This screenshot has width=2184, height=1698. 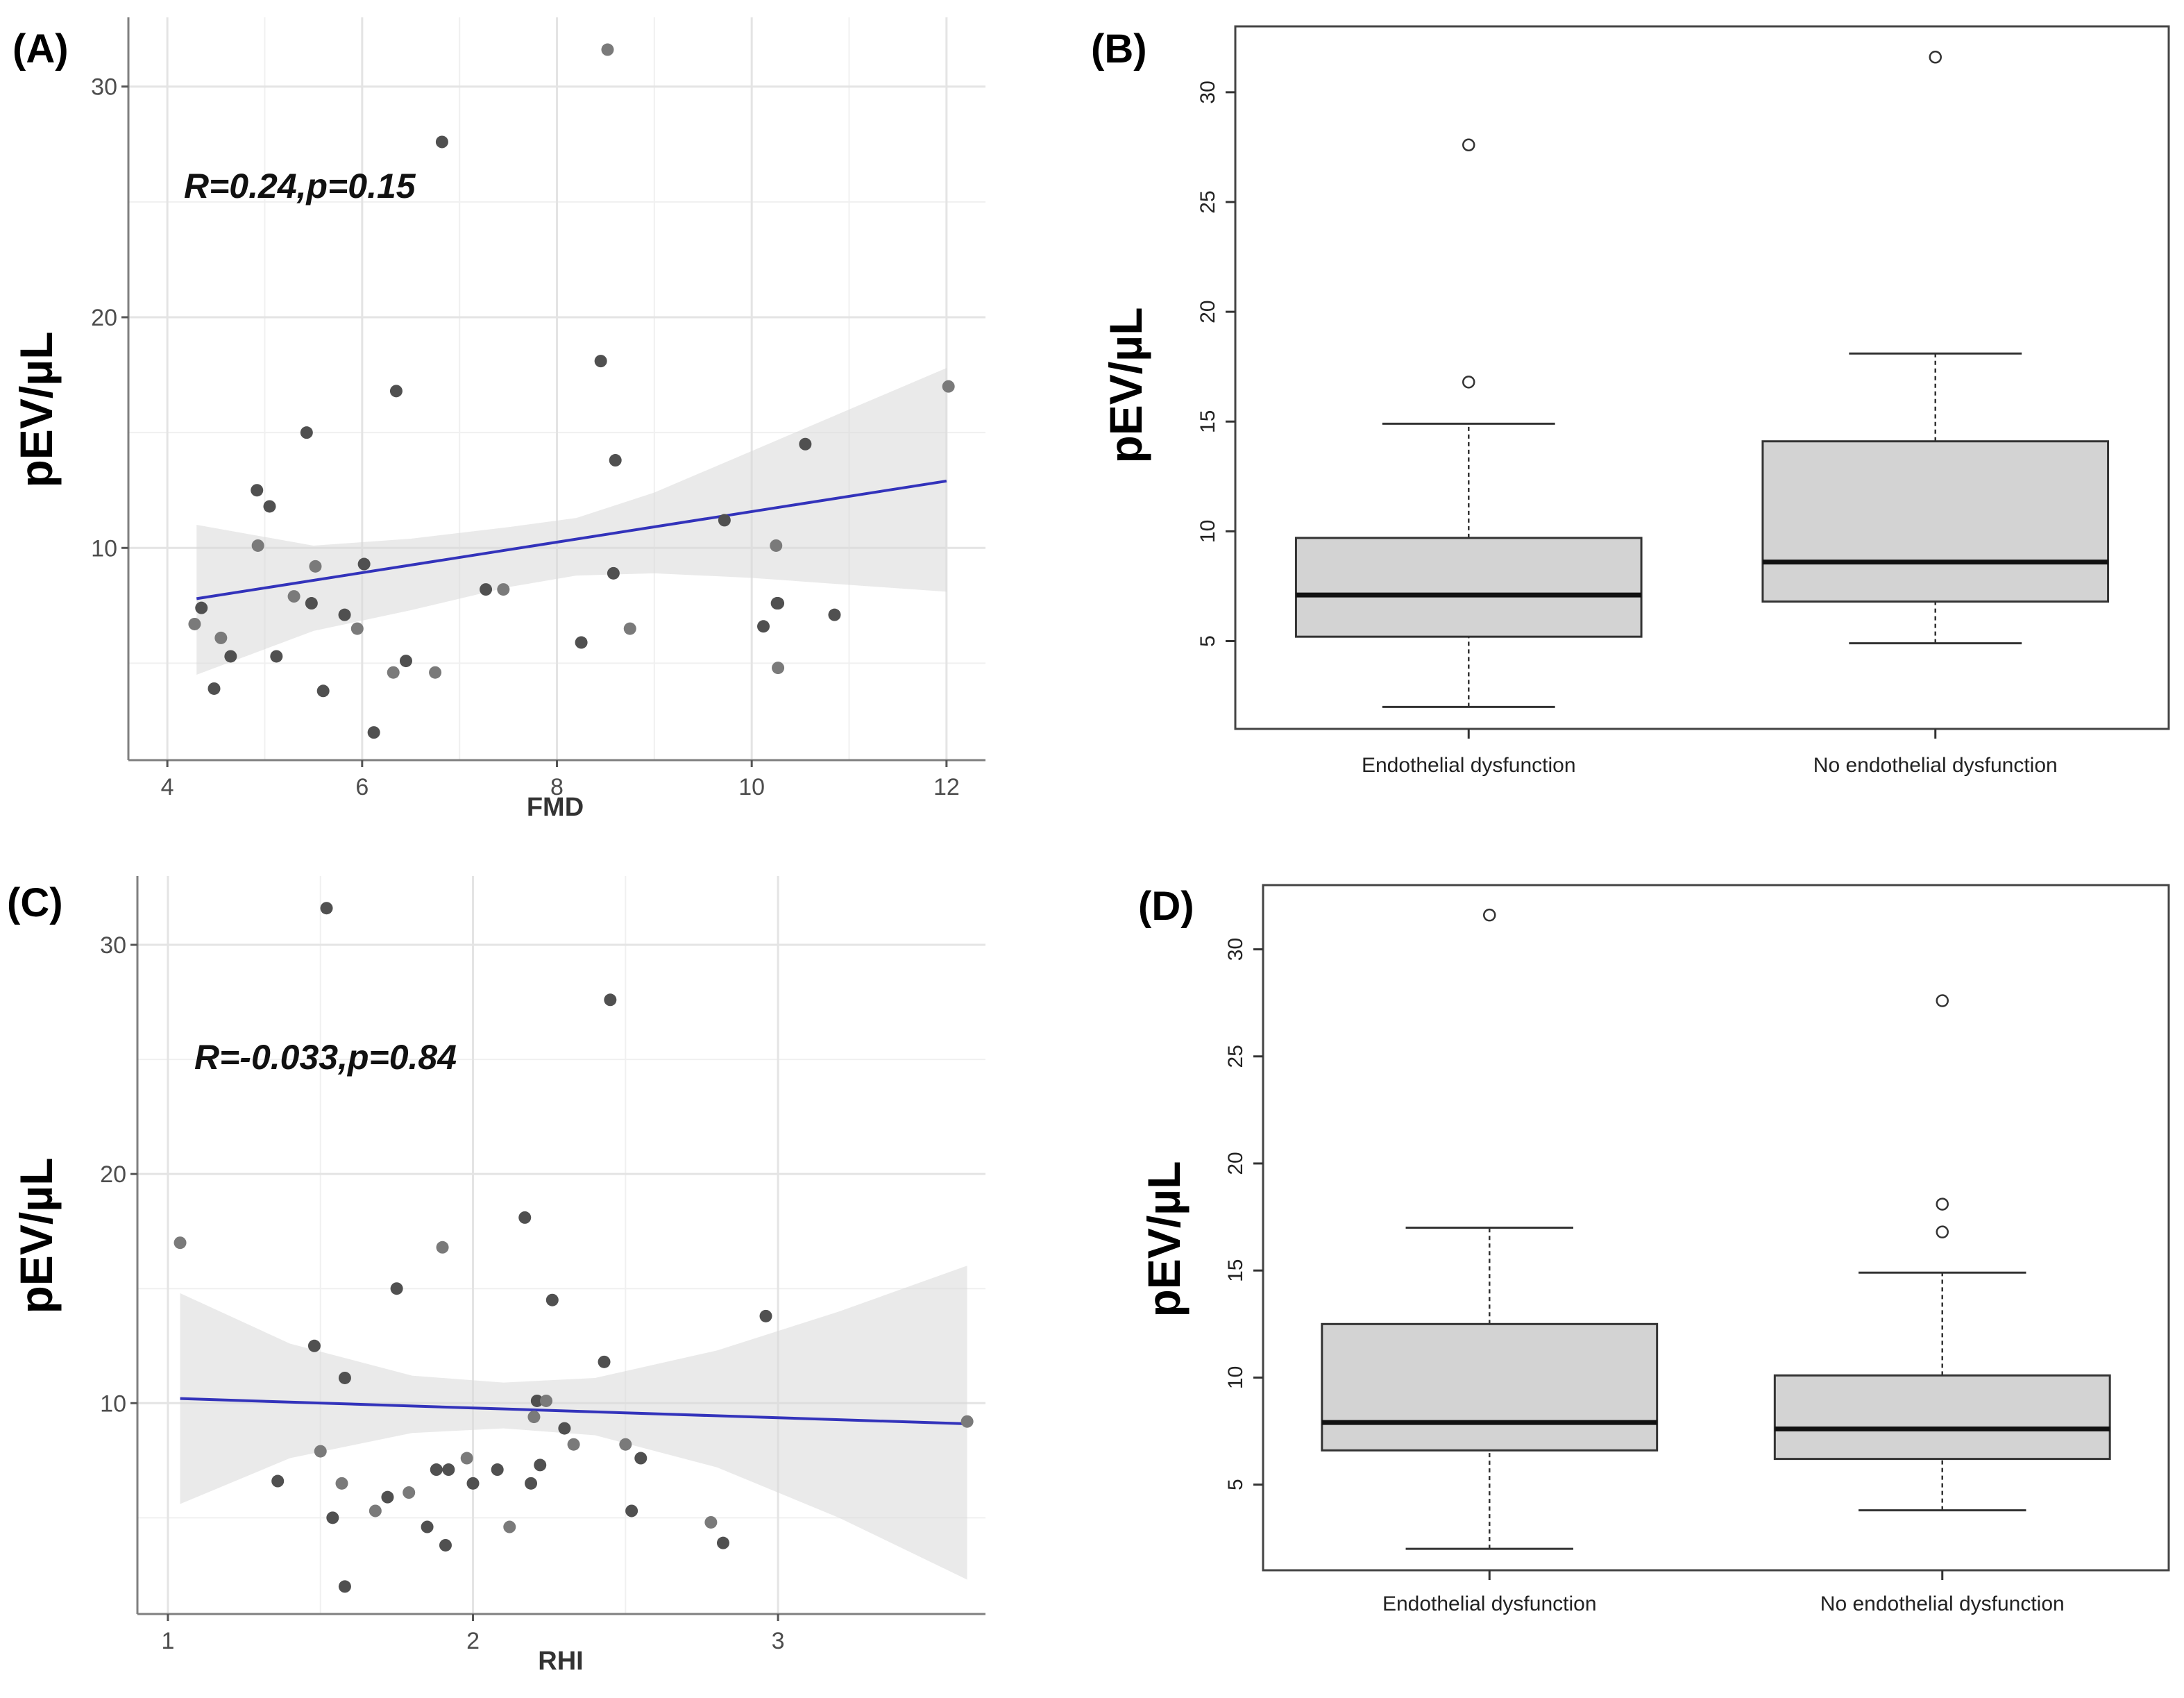 What do you see at coordinates (1936, 414) in the screenshot?
I see `box-2: No endothelial dysfunction` at bounding box center [1936, 414].